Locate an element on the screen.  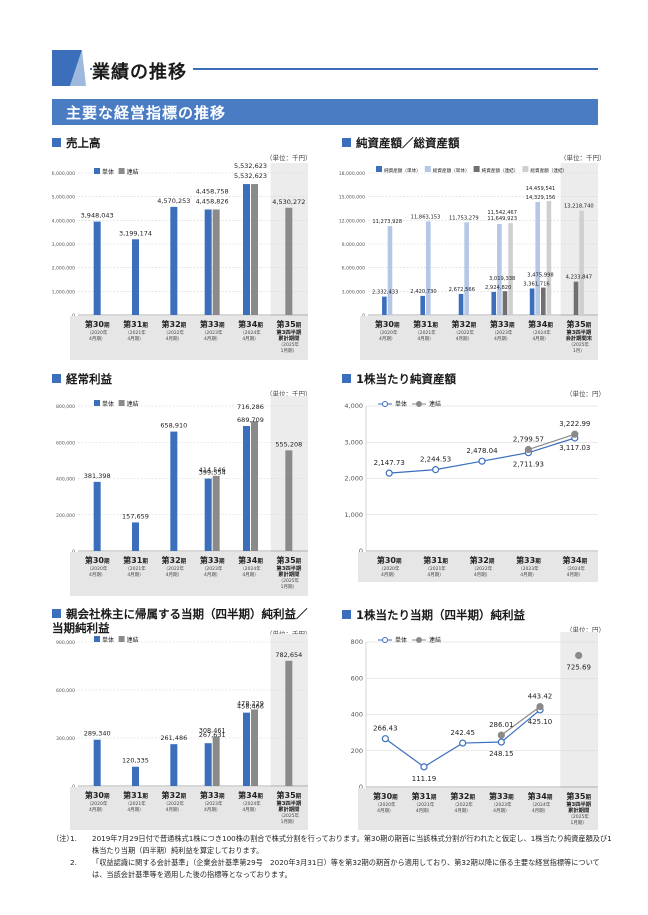
period-number: 第34 is located at coordinates (538, 324).